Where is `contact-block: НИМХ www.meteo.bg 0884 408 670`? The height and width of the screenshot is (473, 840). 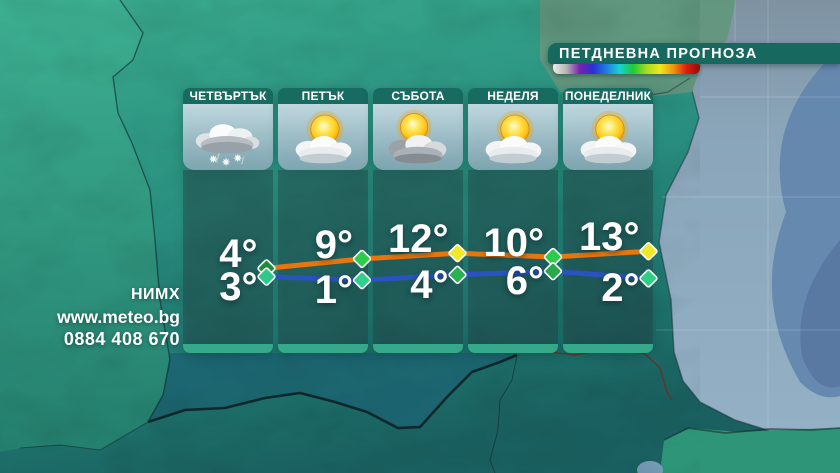
contact-block: НИМХ www.meteo.bg 0884 408 670 is located at coordinates (105, 317).